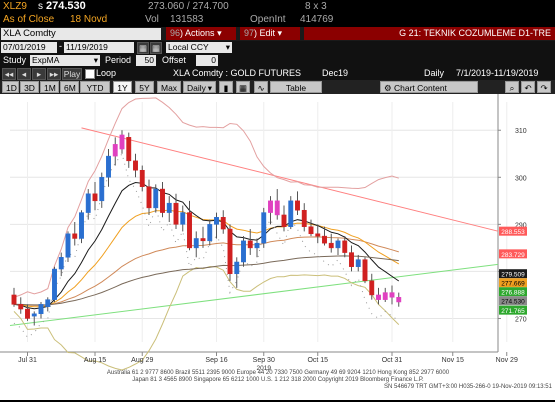 The image size is (555, 402). I want to click on start-date-input: 07/01/2019, so click(29, 47).